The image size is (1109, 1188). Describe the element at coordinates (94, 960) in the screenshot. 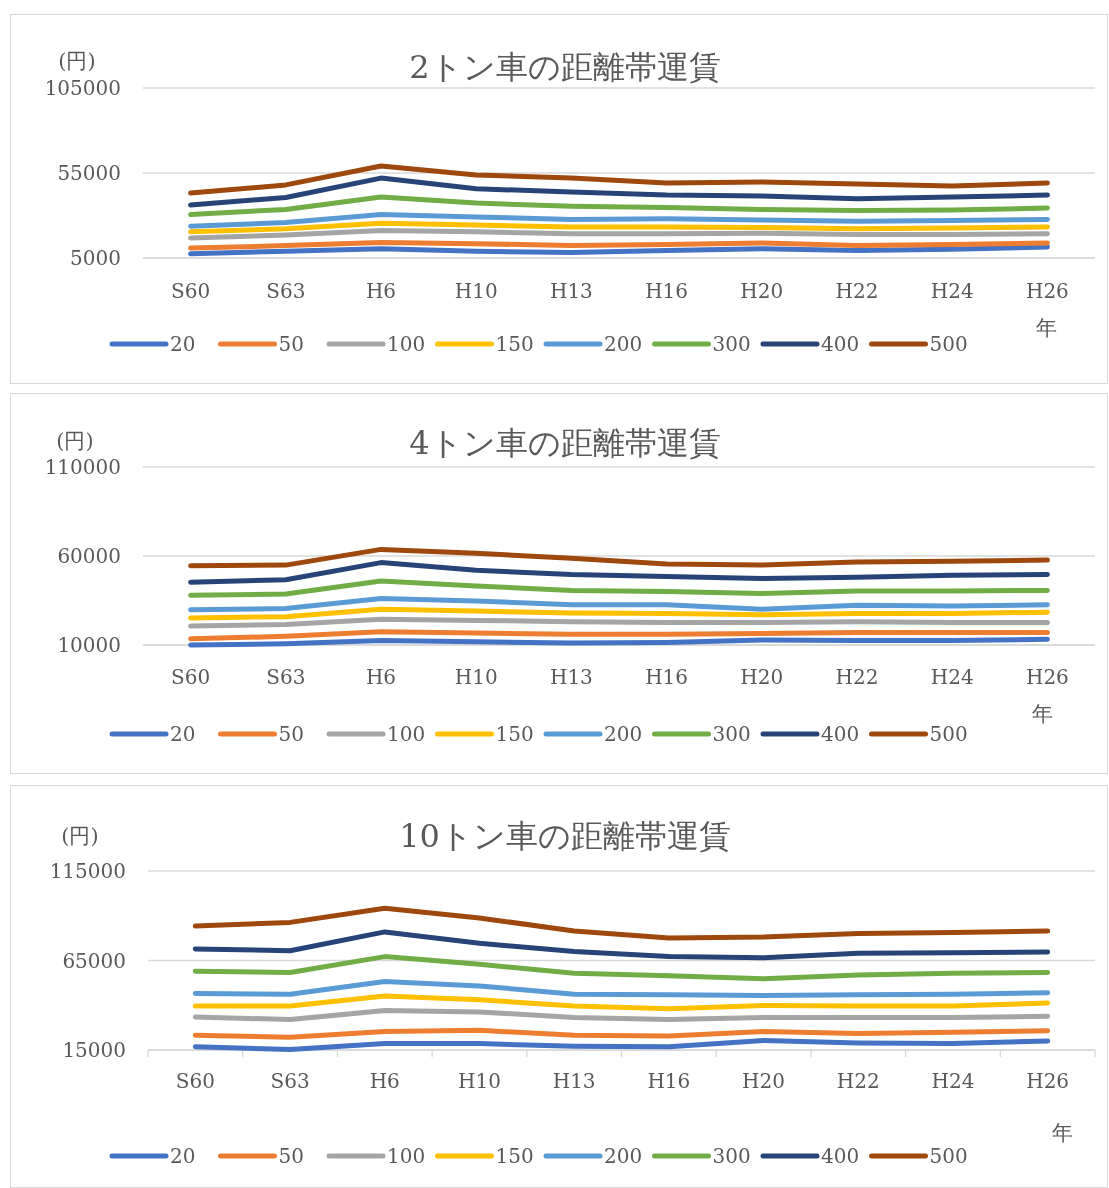

I see `y-tick-label: 65000` at that location.